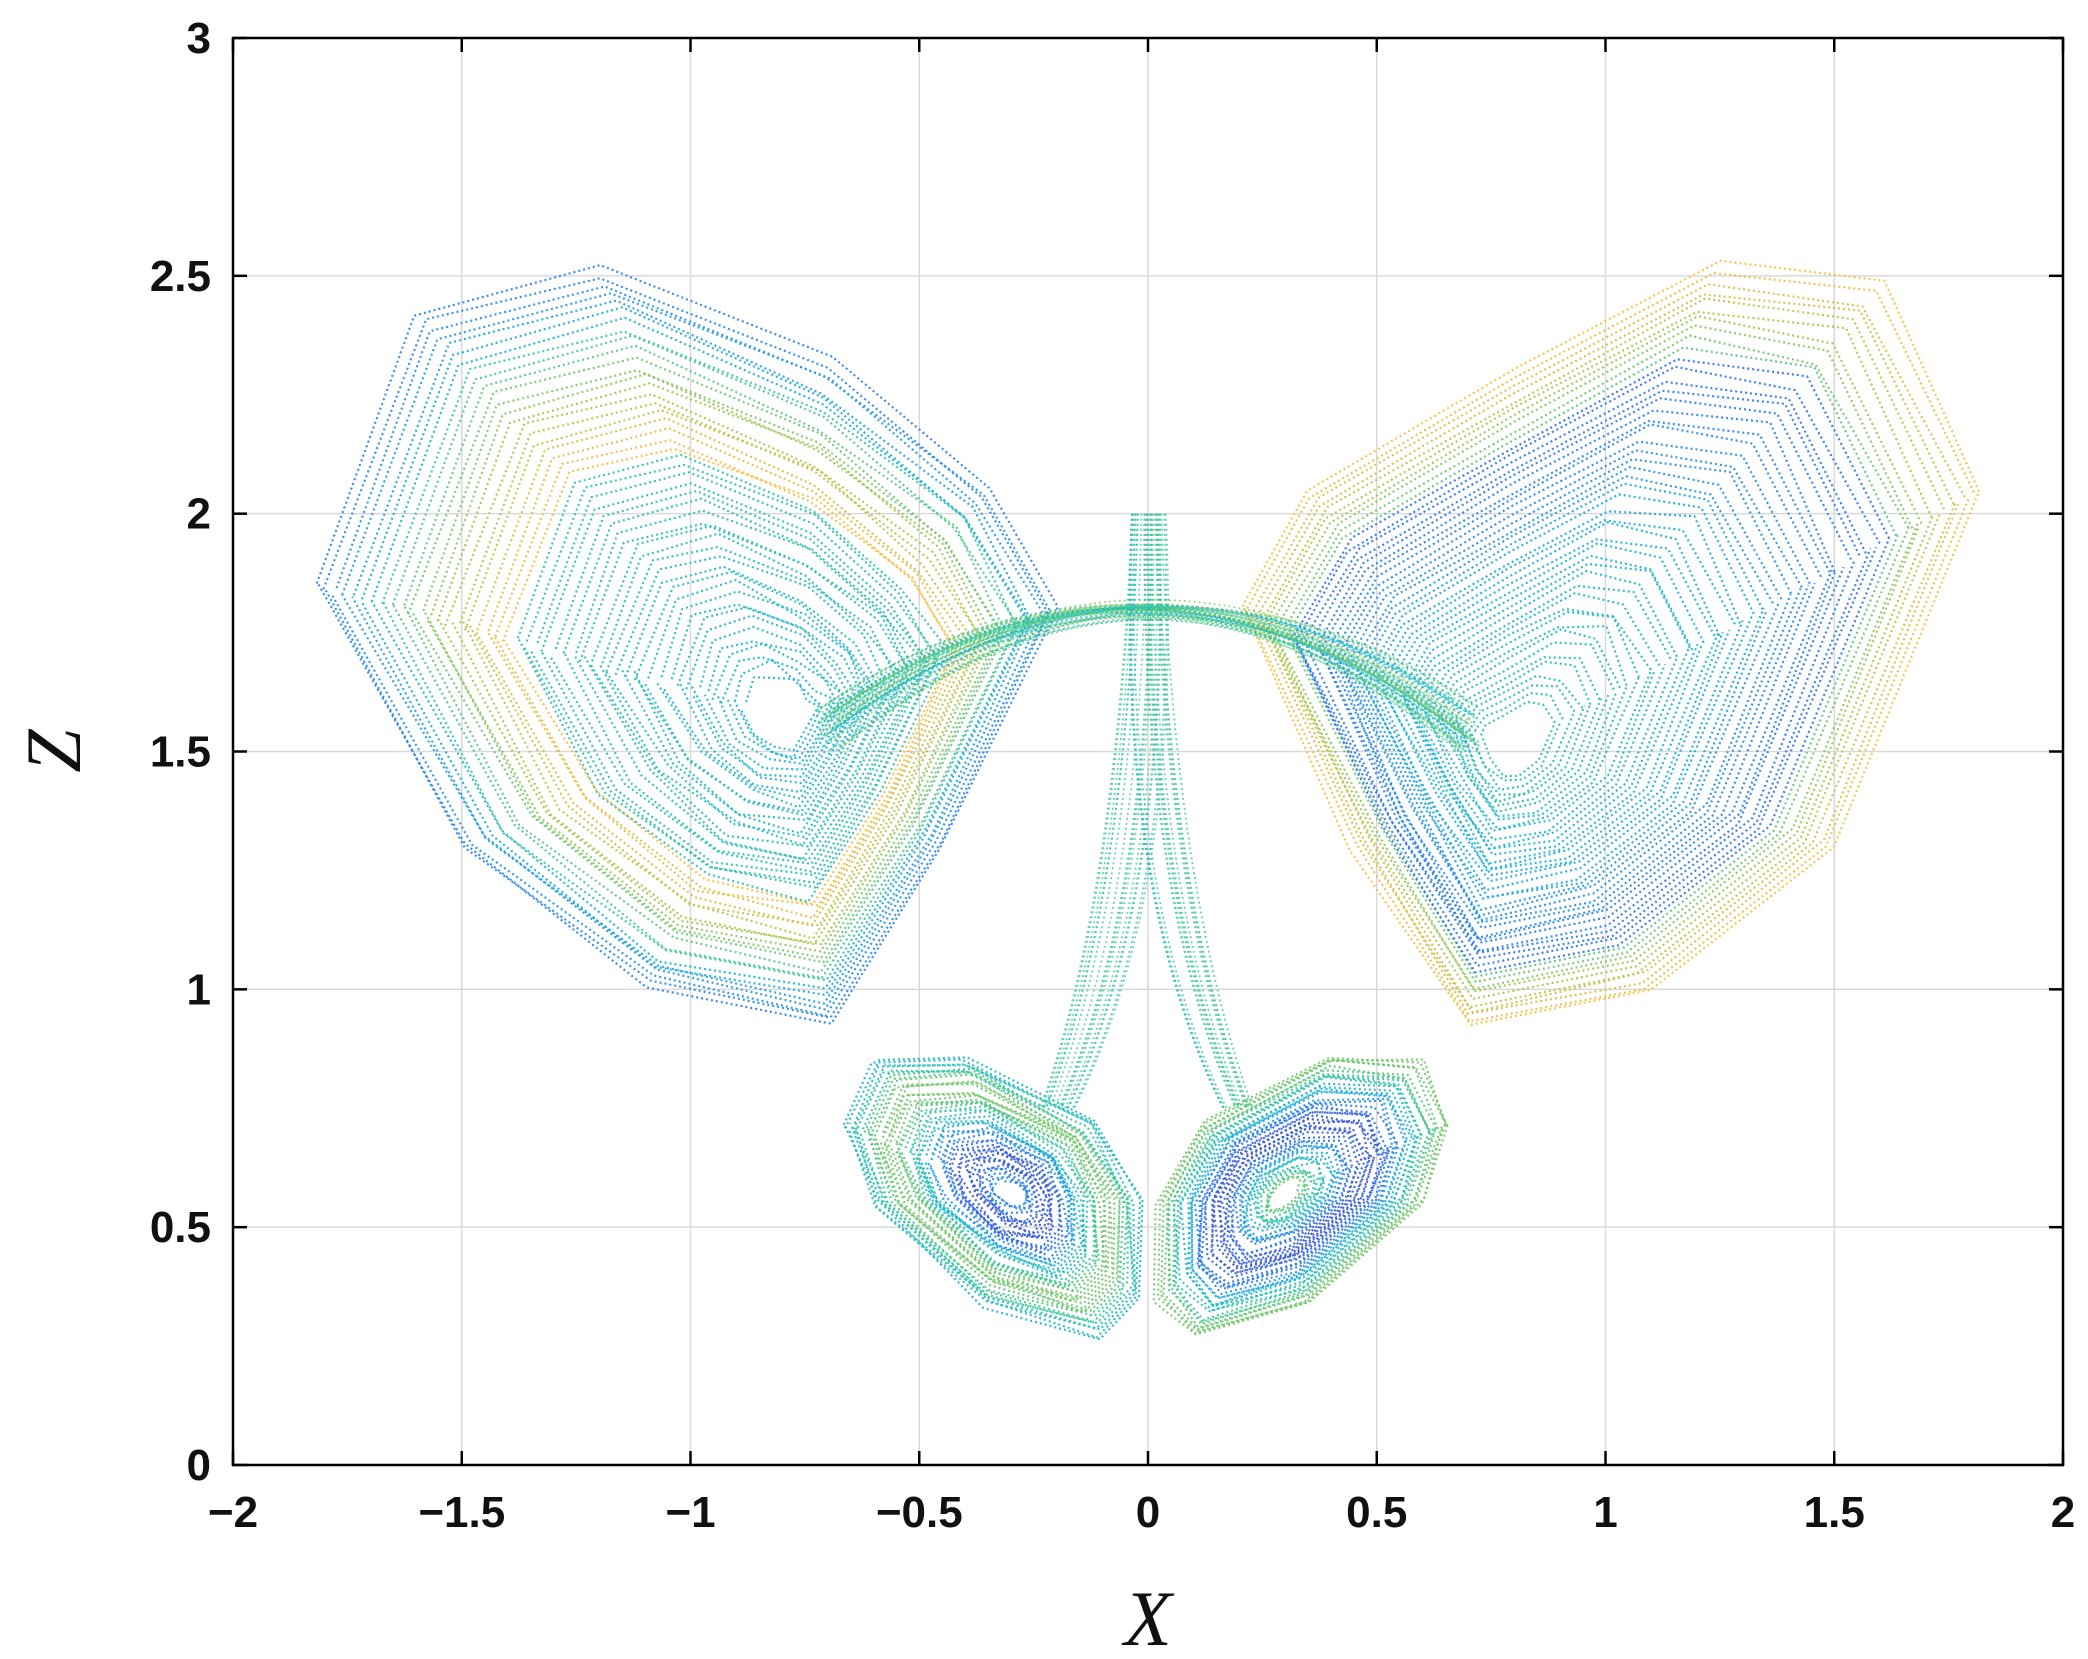  What do you see at coordinates (180, 1227) in the screenshot?
I see `y-tick-label: 0.5` at bounding box center [180, 1227].